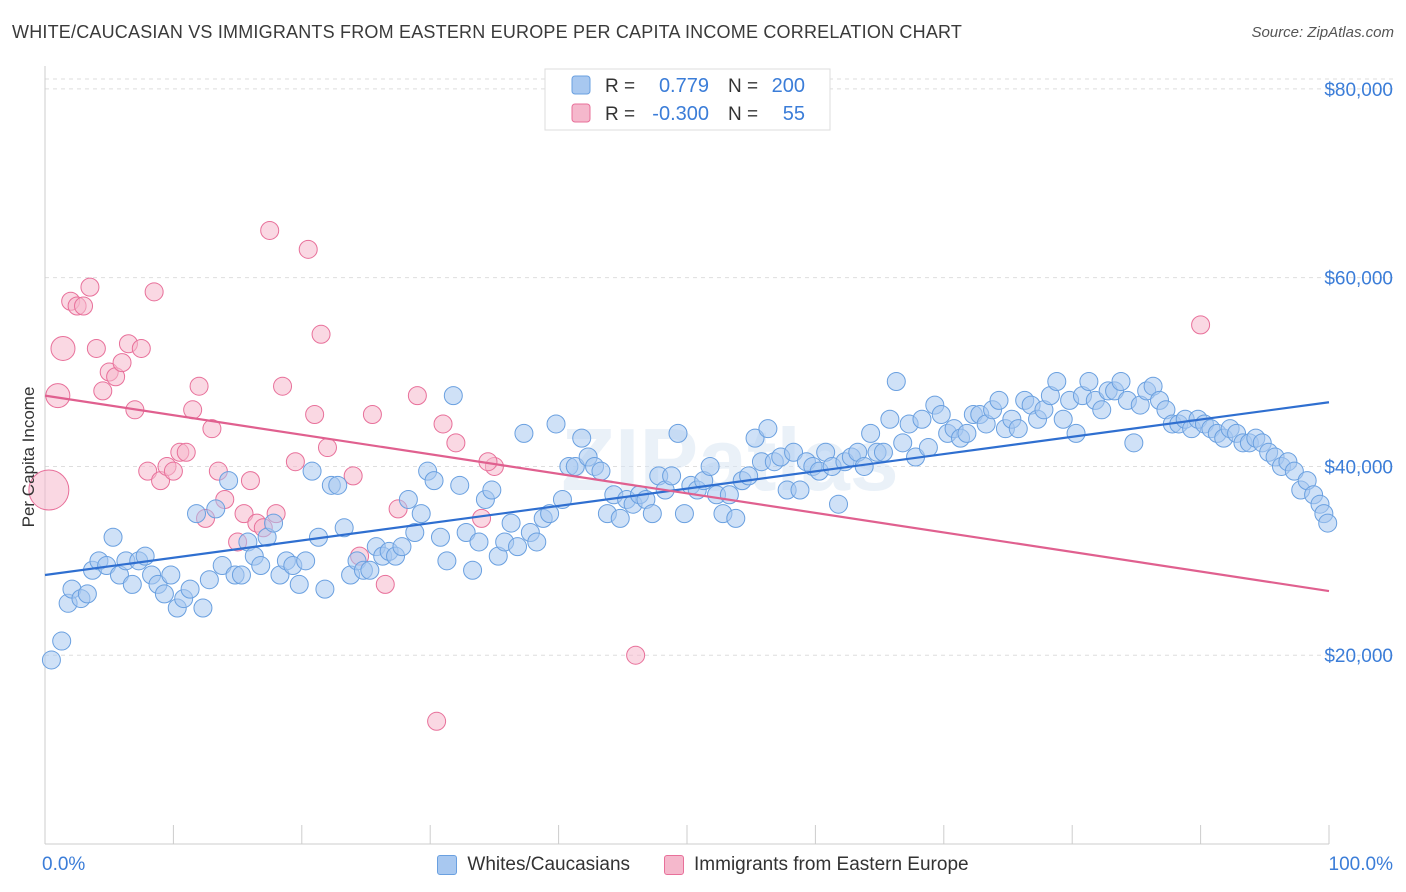  What do you see at coordinates (831, 864) in the screenshot?
I see `legend-label-immigrants: Immigrants from Eastern Europe` at bounding box center [831, 864].